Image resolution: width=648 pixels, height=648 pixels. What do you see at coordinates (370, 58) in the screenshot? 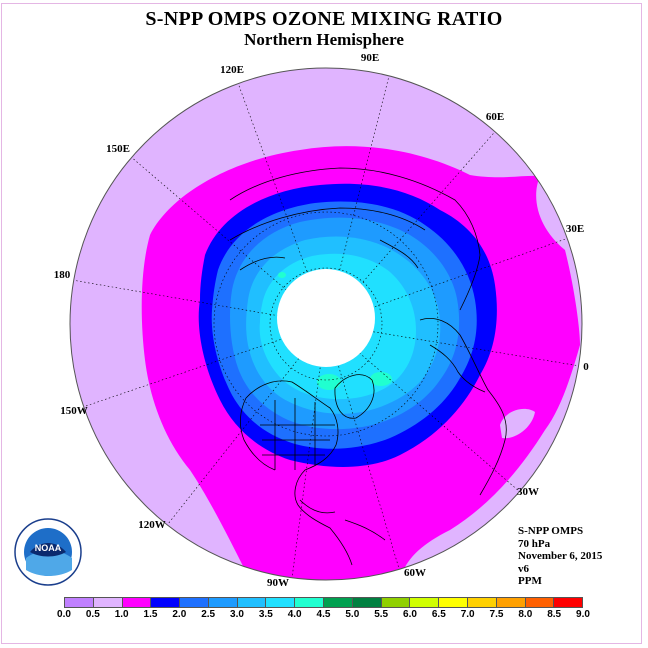
I see `lon-label-90e: 90E` at bounding box center [370, 58].